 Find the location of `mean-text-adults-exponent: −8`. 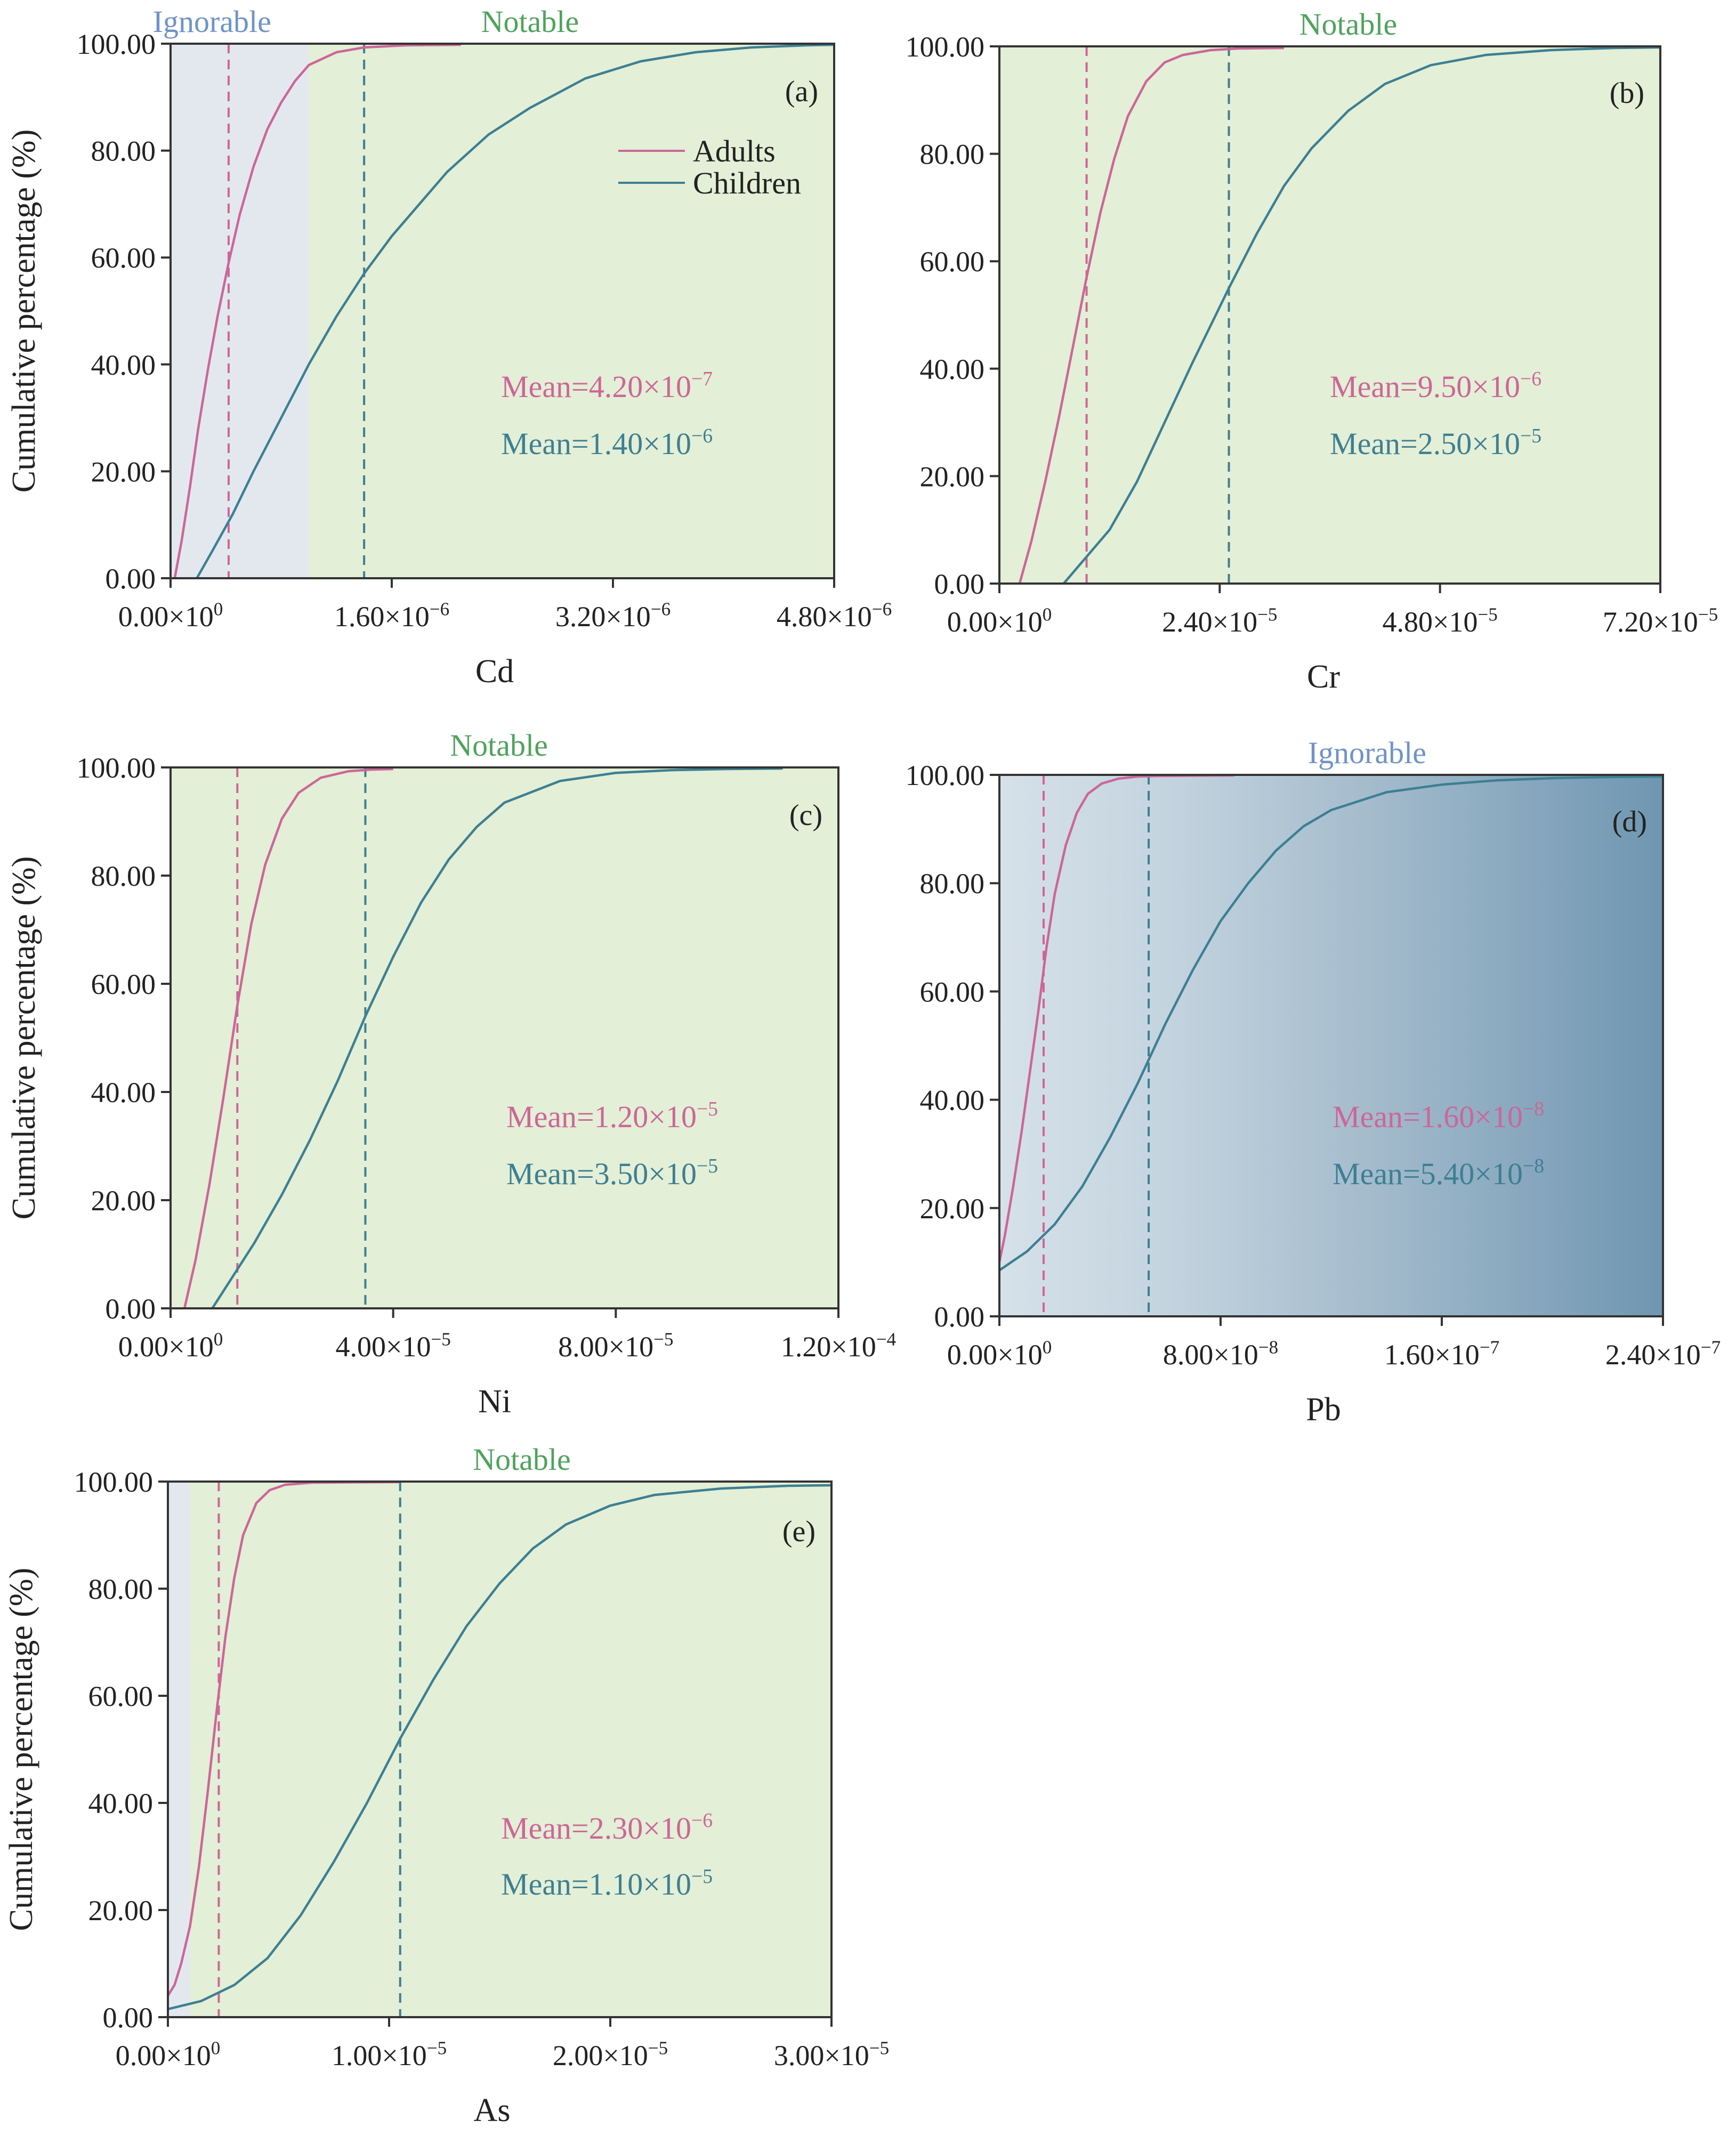

mean-text-adults-exponent: −8 is located at coordinates (1533, 1109).